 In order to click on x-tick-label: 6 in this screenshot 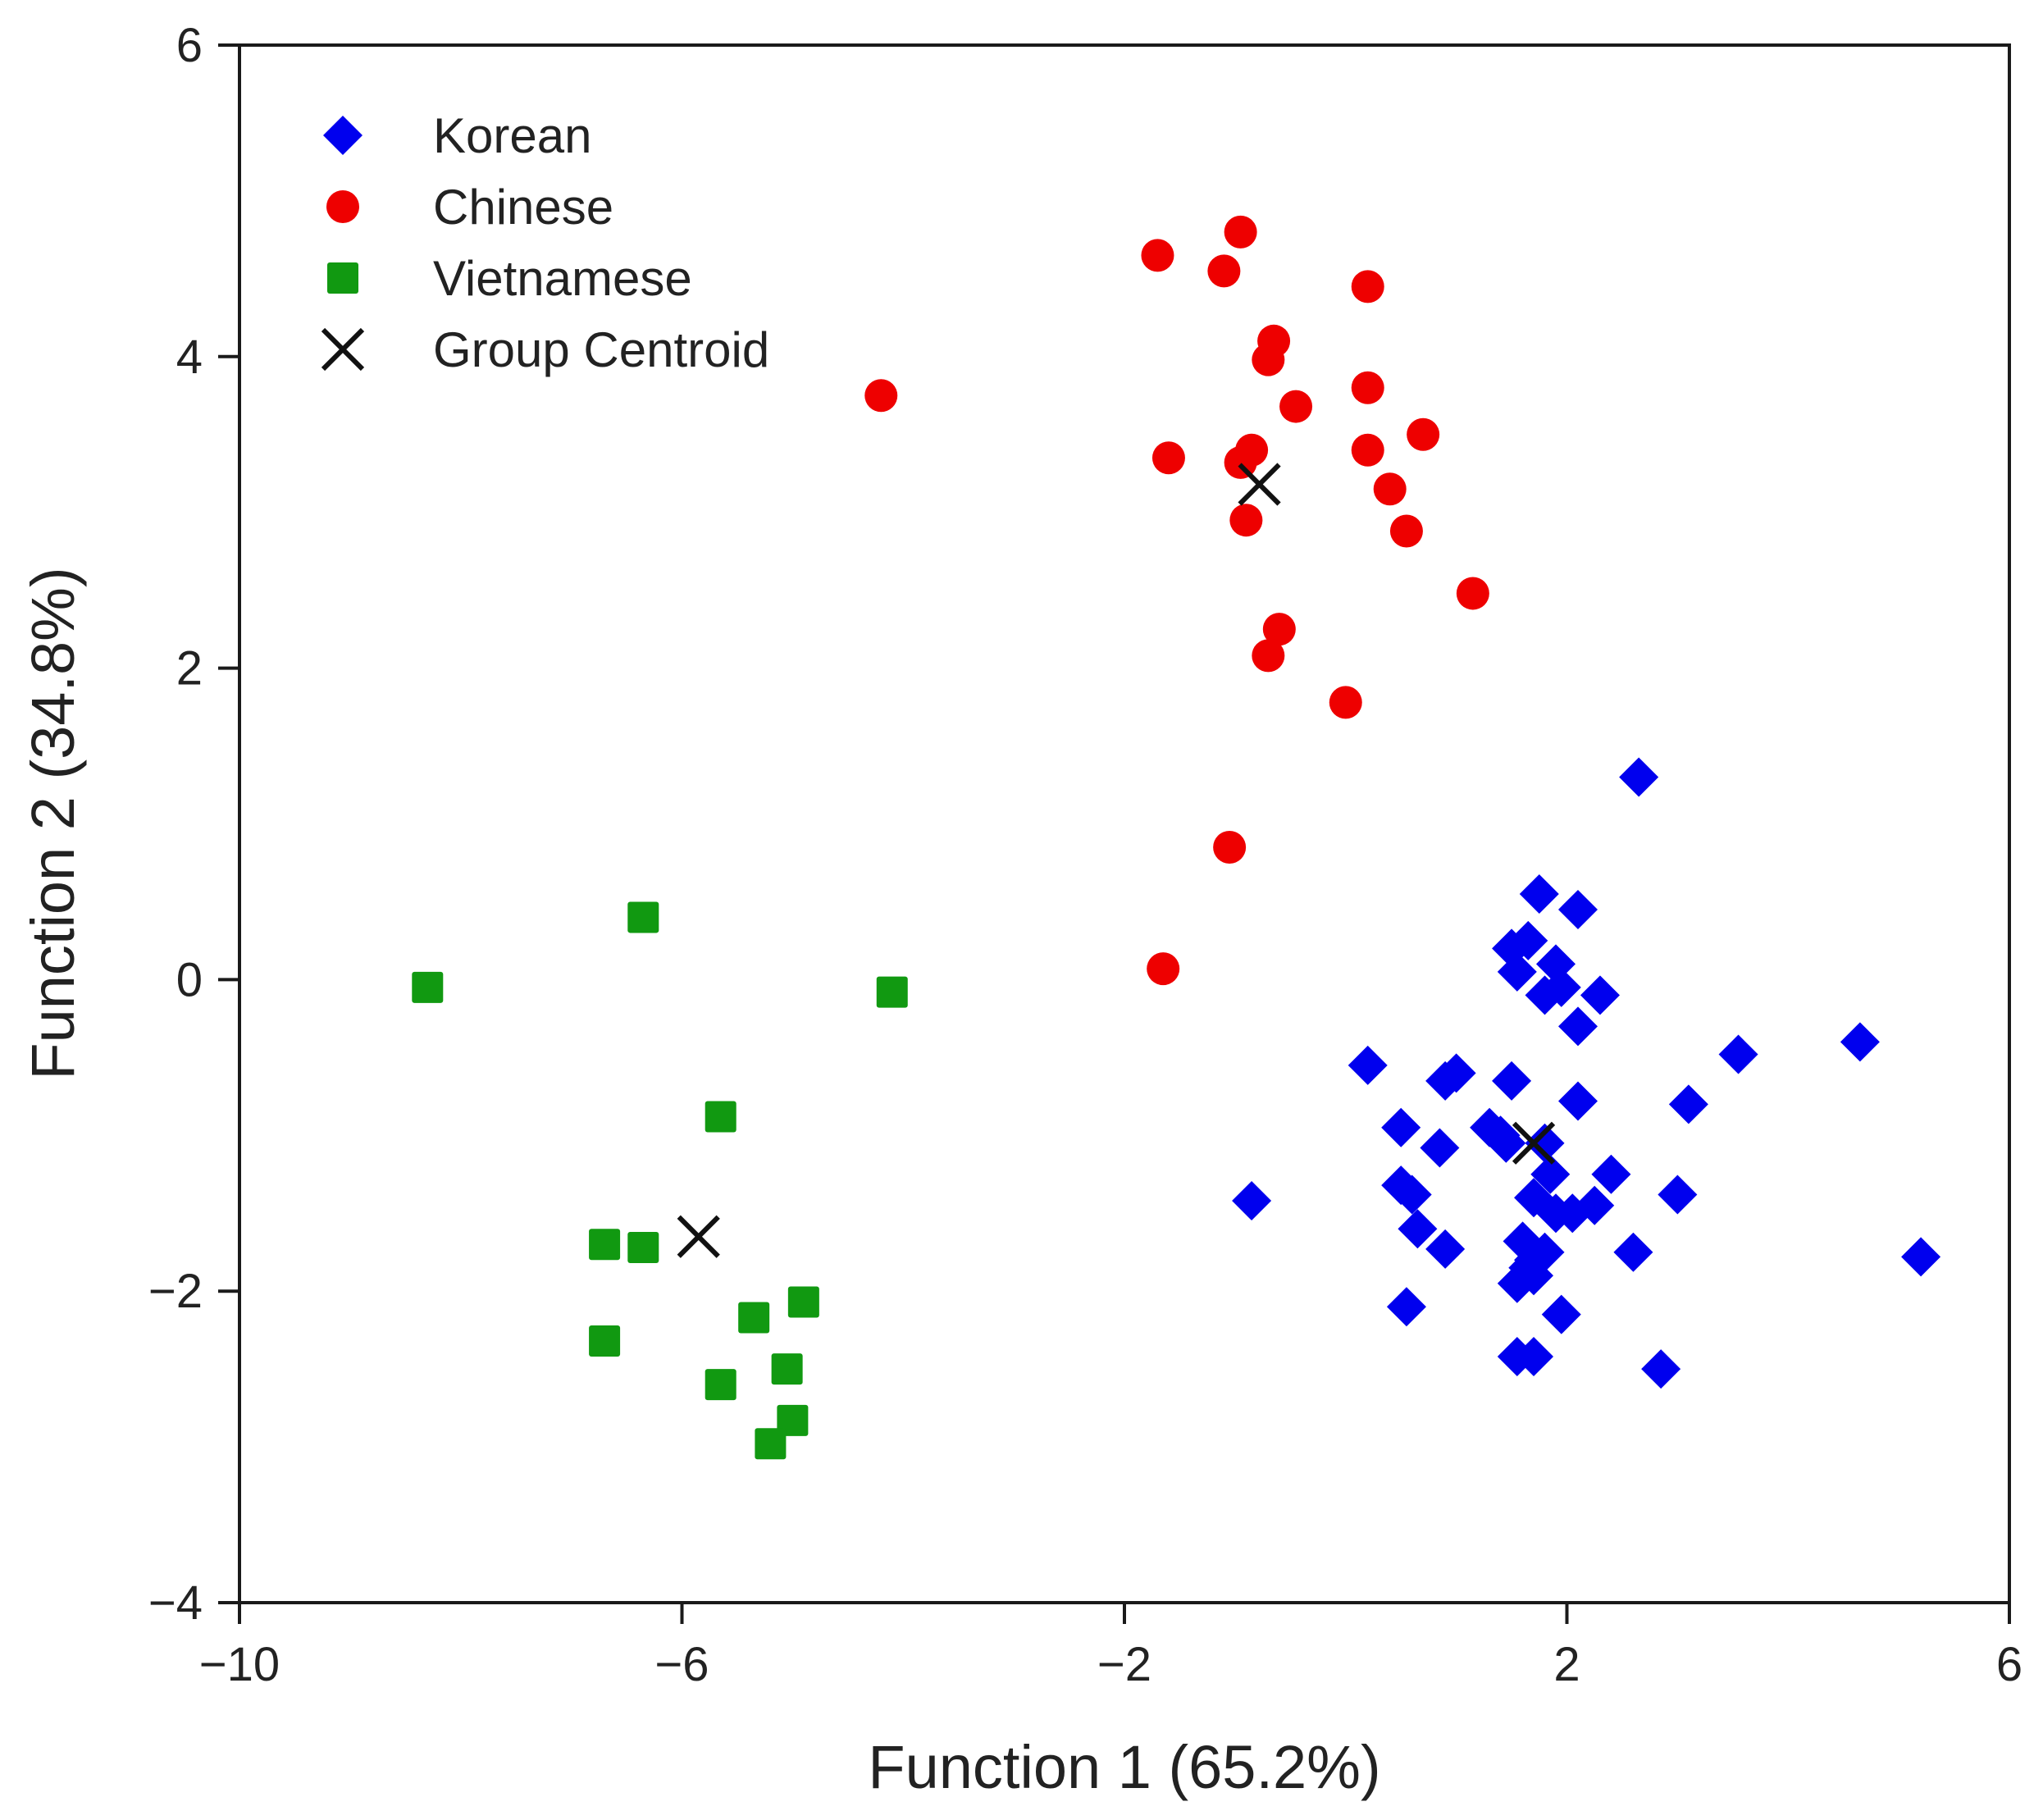, I will do `click(2009, 1665)`.